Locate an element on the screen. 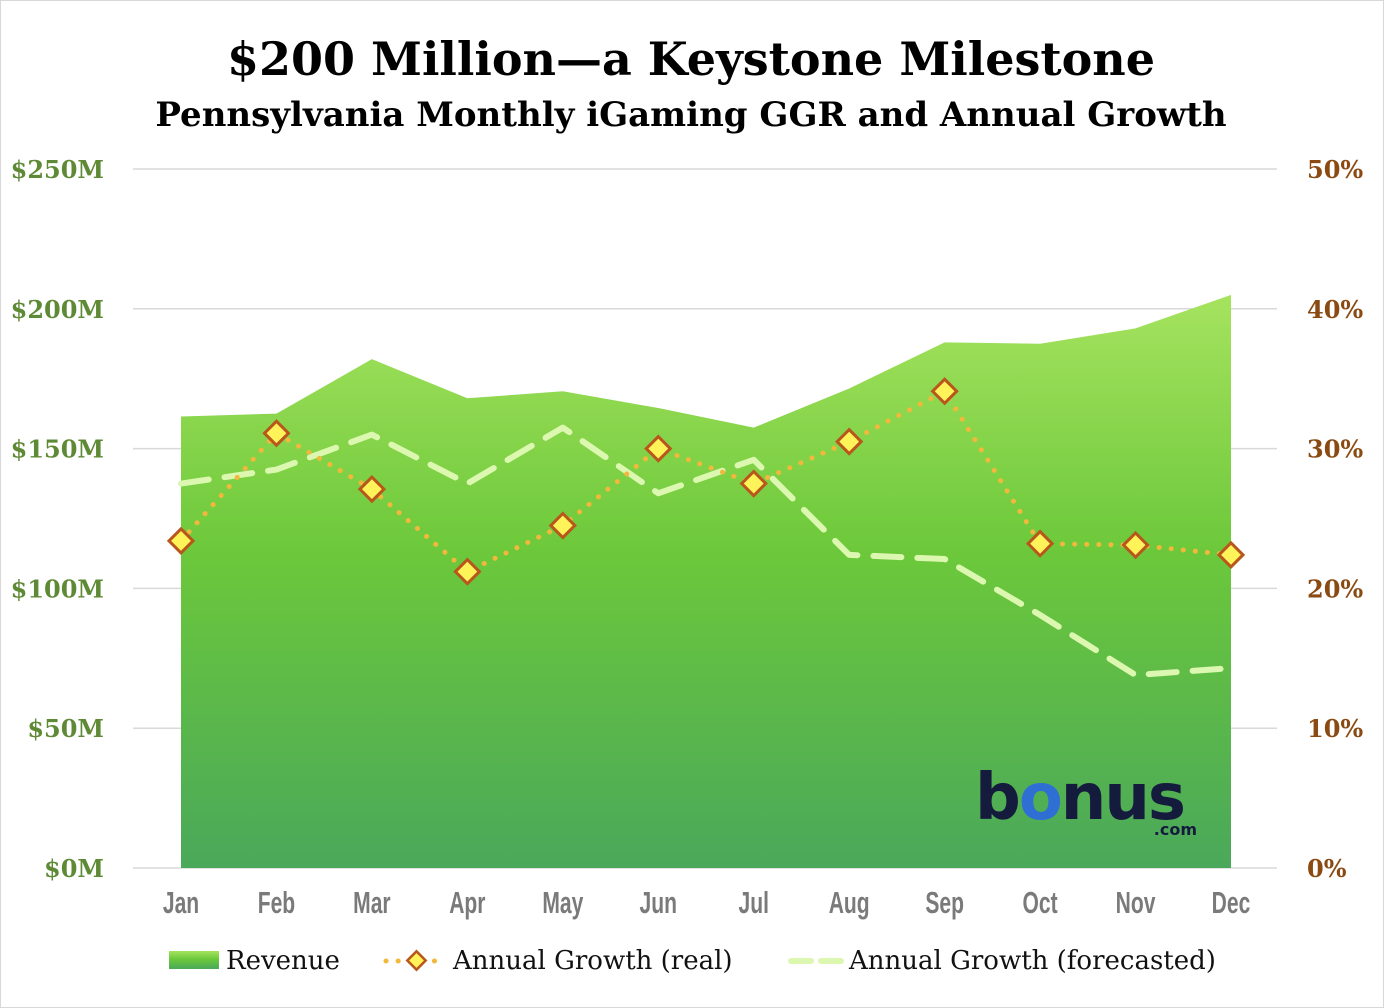  x-tick-label: Jan is located at coordinates (181, 902).